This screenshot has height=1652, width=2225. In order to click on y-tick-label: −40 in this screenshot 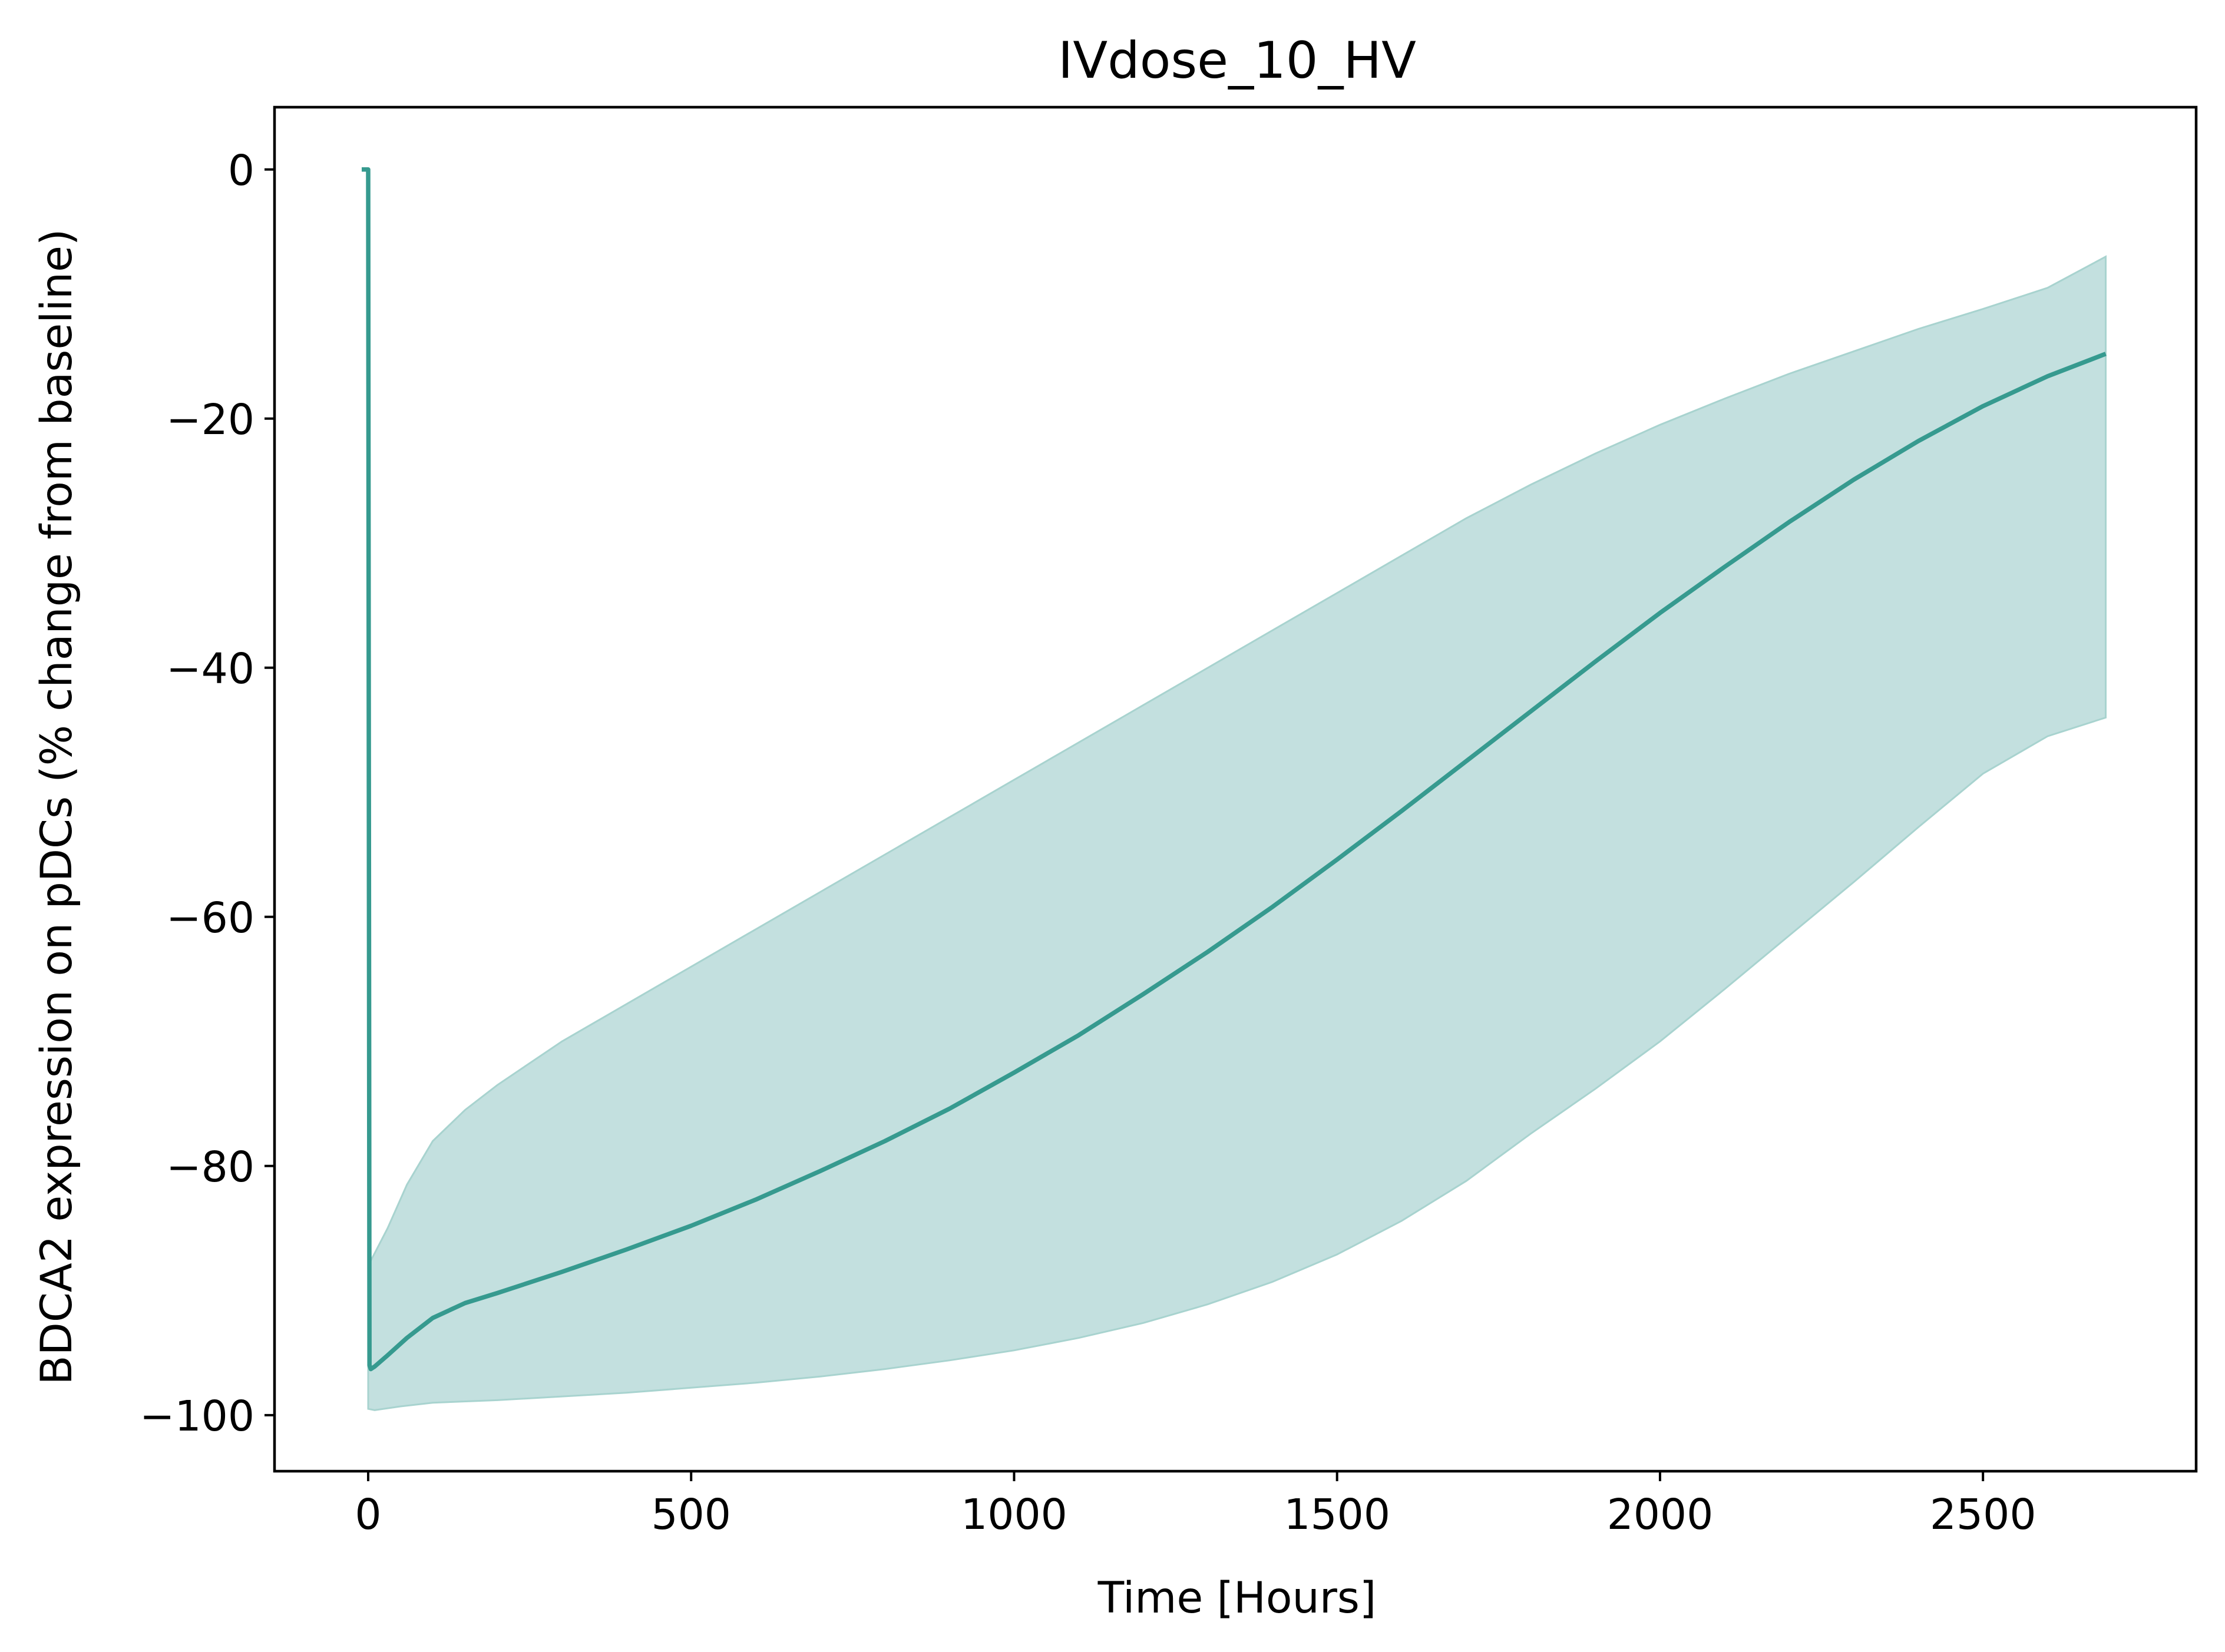, I will do `click(210, 669)`.